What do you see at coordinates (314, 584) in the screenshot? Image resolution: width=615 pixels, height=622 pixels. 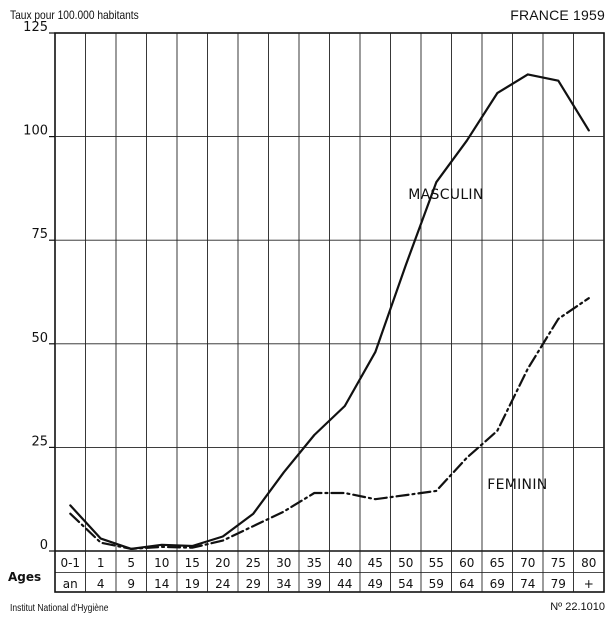 I see `x-tick-label-bottom: 39` at bounding box center [314, 584].